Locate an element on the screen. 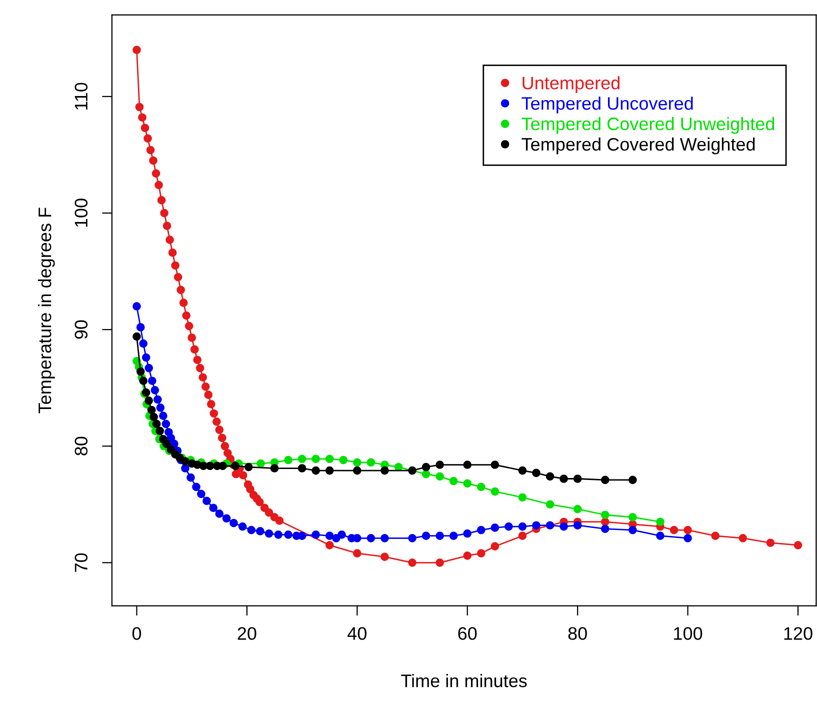 The width and height of the screenshot is (817, 711). x-tick-label: 120 is located at coordinates (798, 633).